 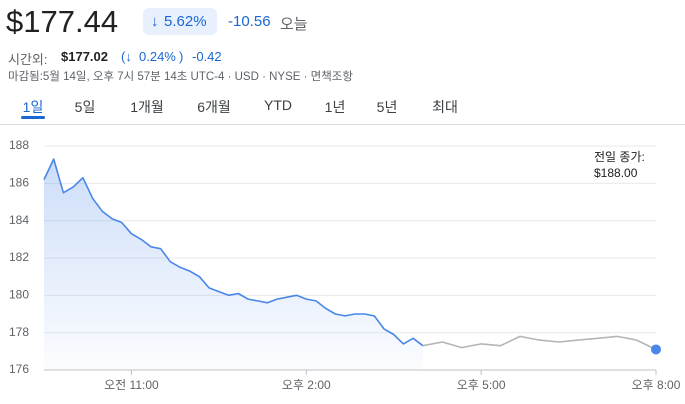 I want to click on range-tab: 6개월, so click(x=214, y=107).